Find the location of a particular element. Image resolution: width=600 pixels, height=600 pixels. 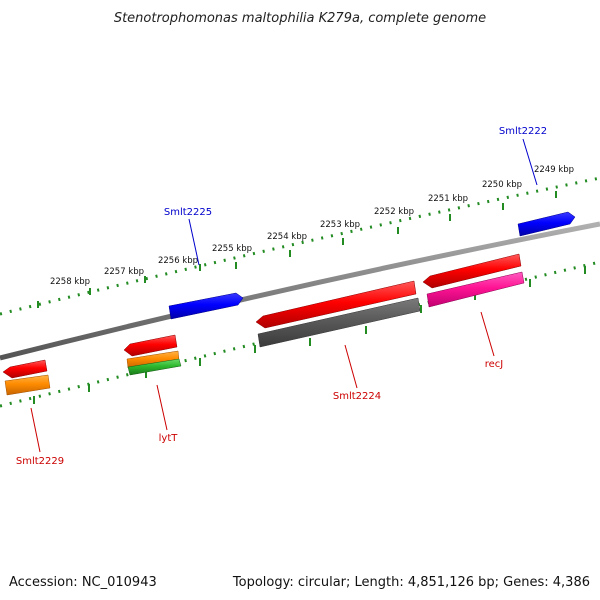

gene-feature-smlt2225 is located at coordinates (206, 306).